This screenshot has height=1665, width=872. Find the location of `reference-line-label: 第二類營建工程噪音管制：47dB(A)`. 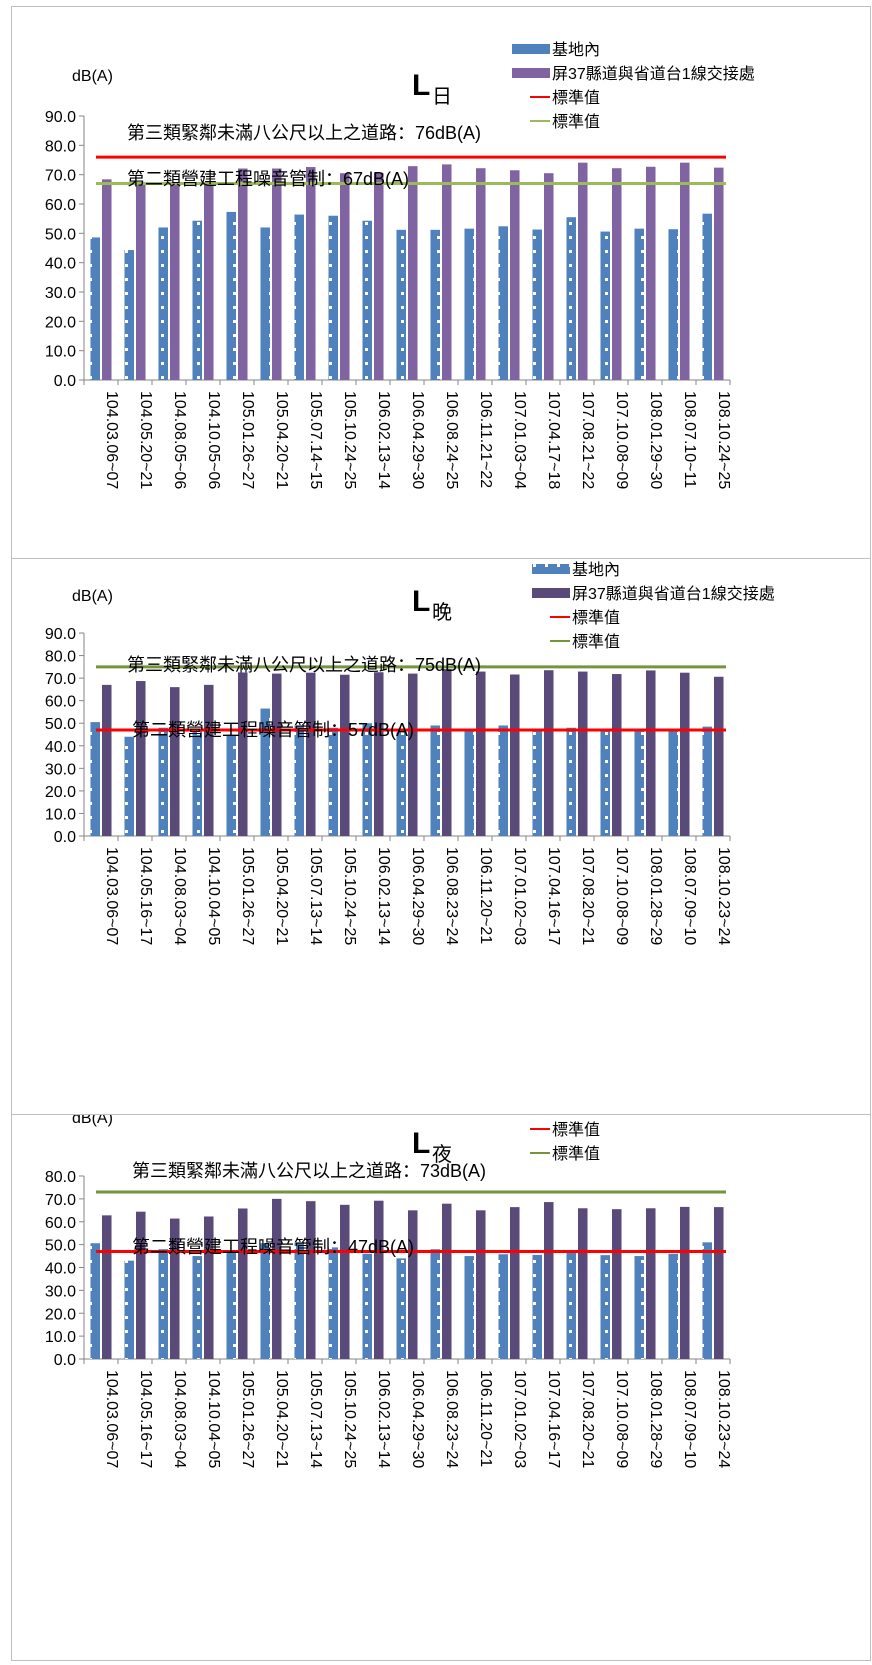

reference-line-label: 第二類營建工程噪音管制：47dB(A) is located at coordinates (273, 1247).